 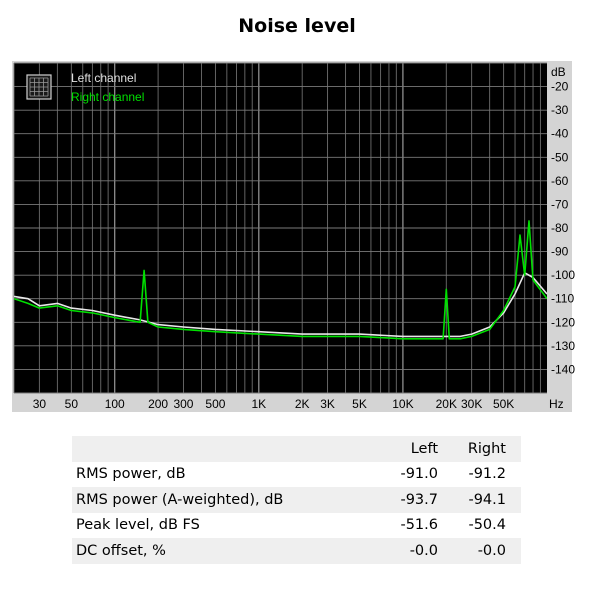 I want to click on y-tick-label: -140, so click(x=563, y=369).